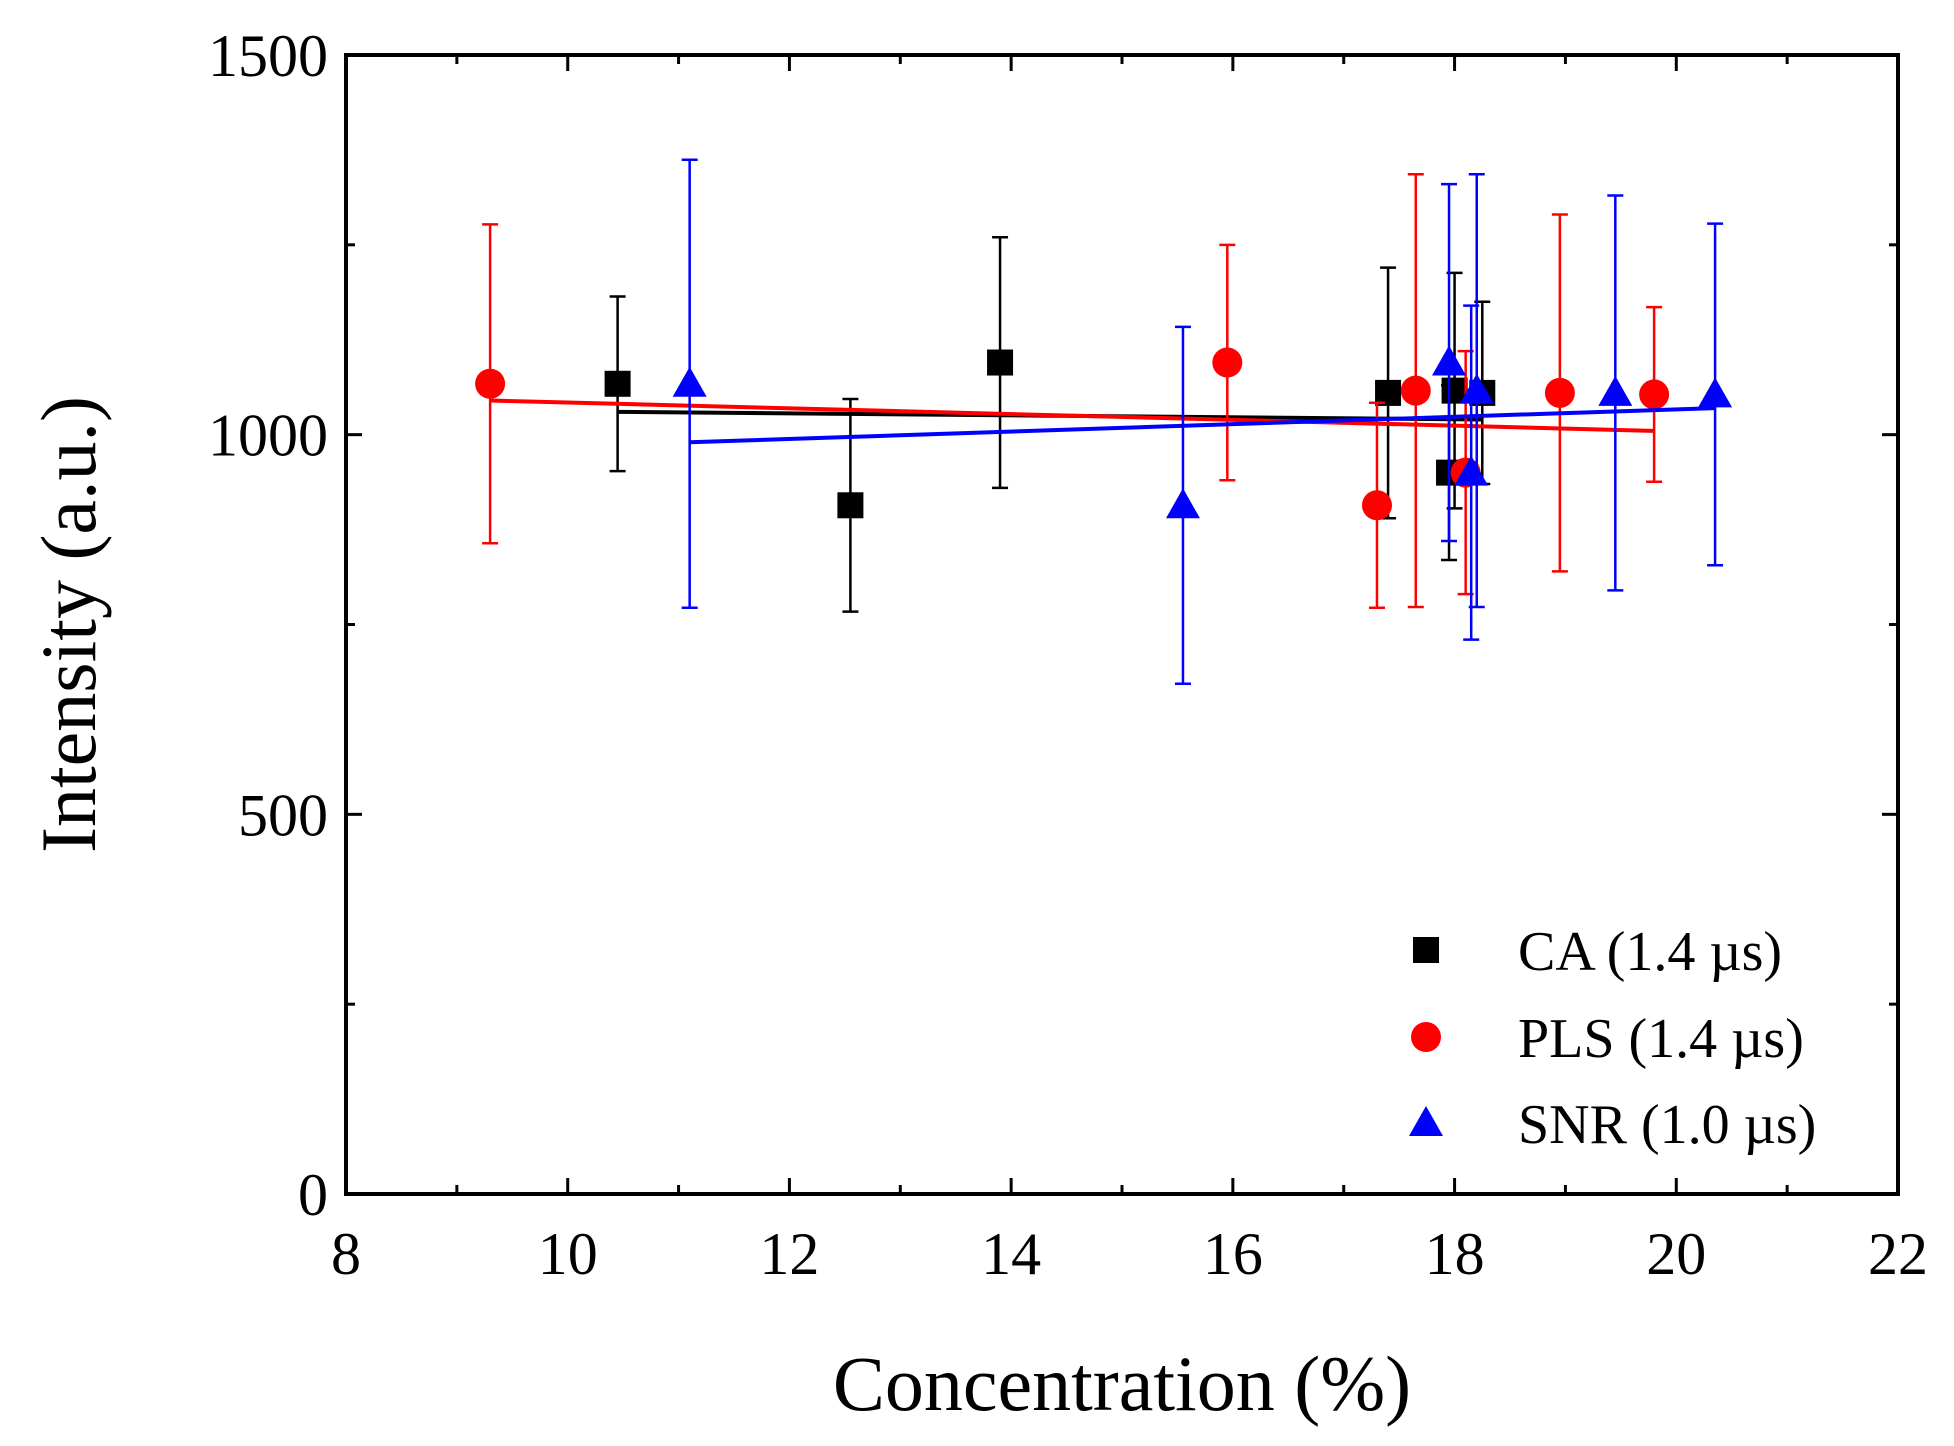  Describe the element at coordinates (1650, 952) in the screenshot. I see `legend-label: CA (1.4 µs)` at that location.